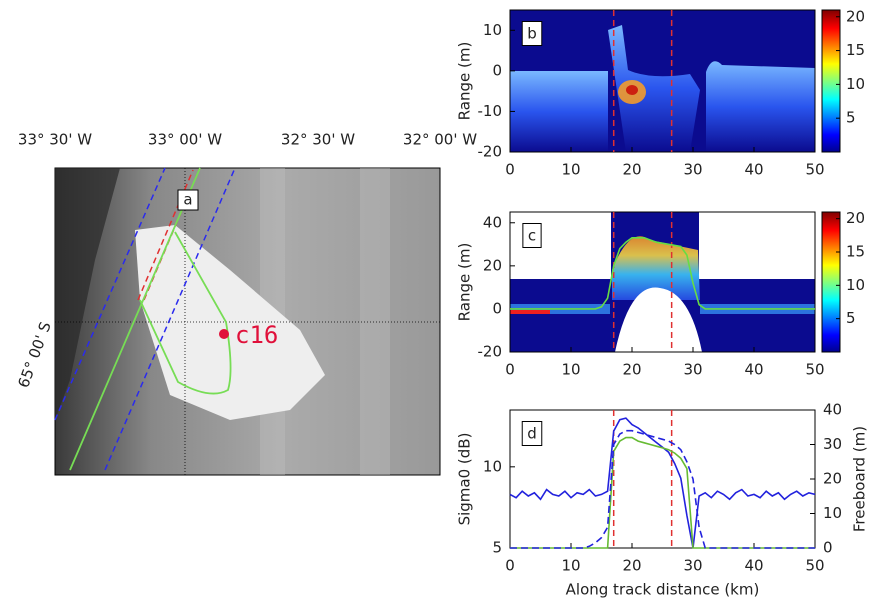 The image size is (873, 605). Describe the element at coordinates (187, 200) in the screenshot. I see `panel-label: a` at that location.